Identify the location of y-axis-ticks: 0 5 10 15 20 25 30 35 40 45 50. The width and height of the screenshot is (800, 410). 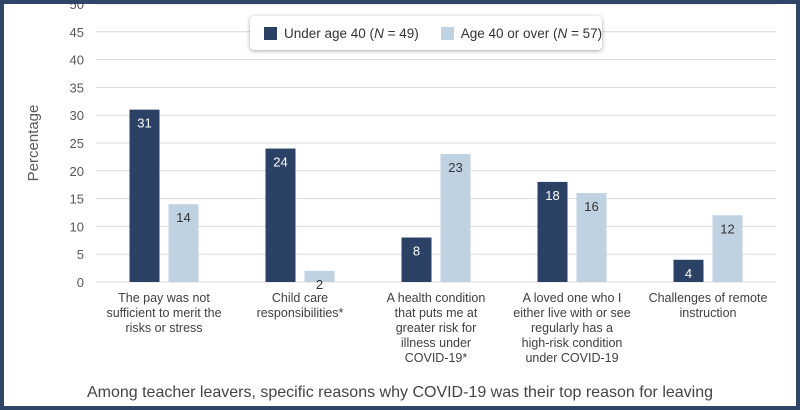
(77, 147).